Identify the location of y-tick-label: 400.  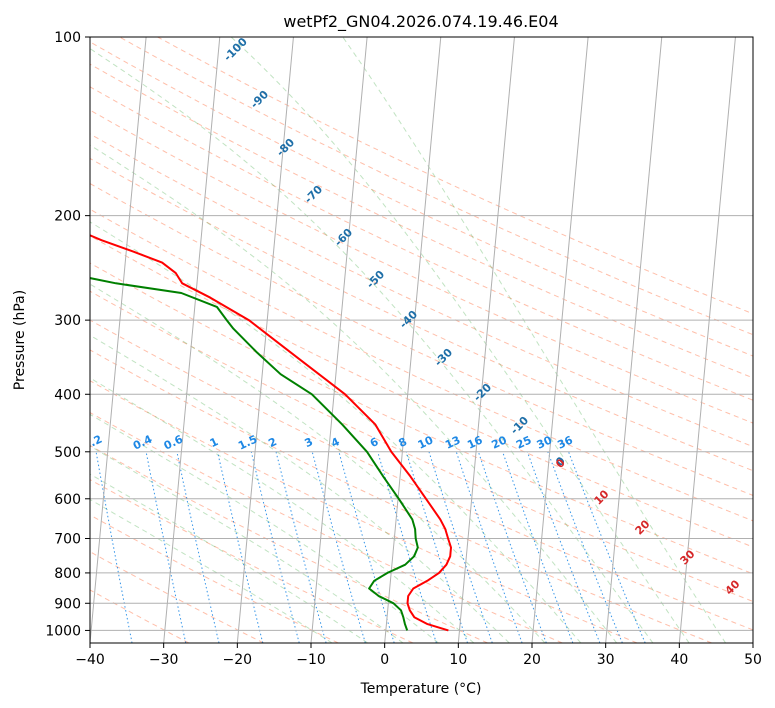
(67, 395).